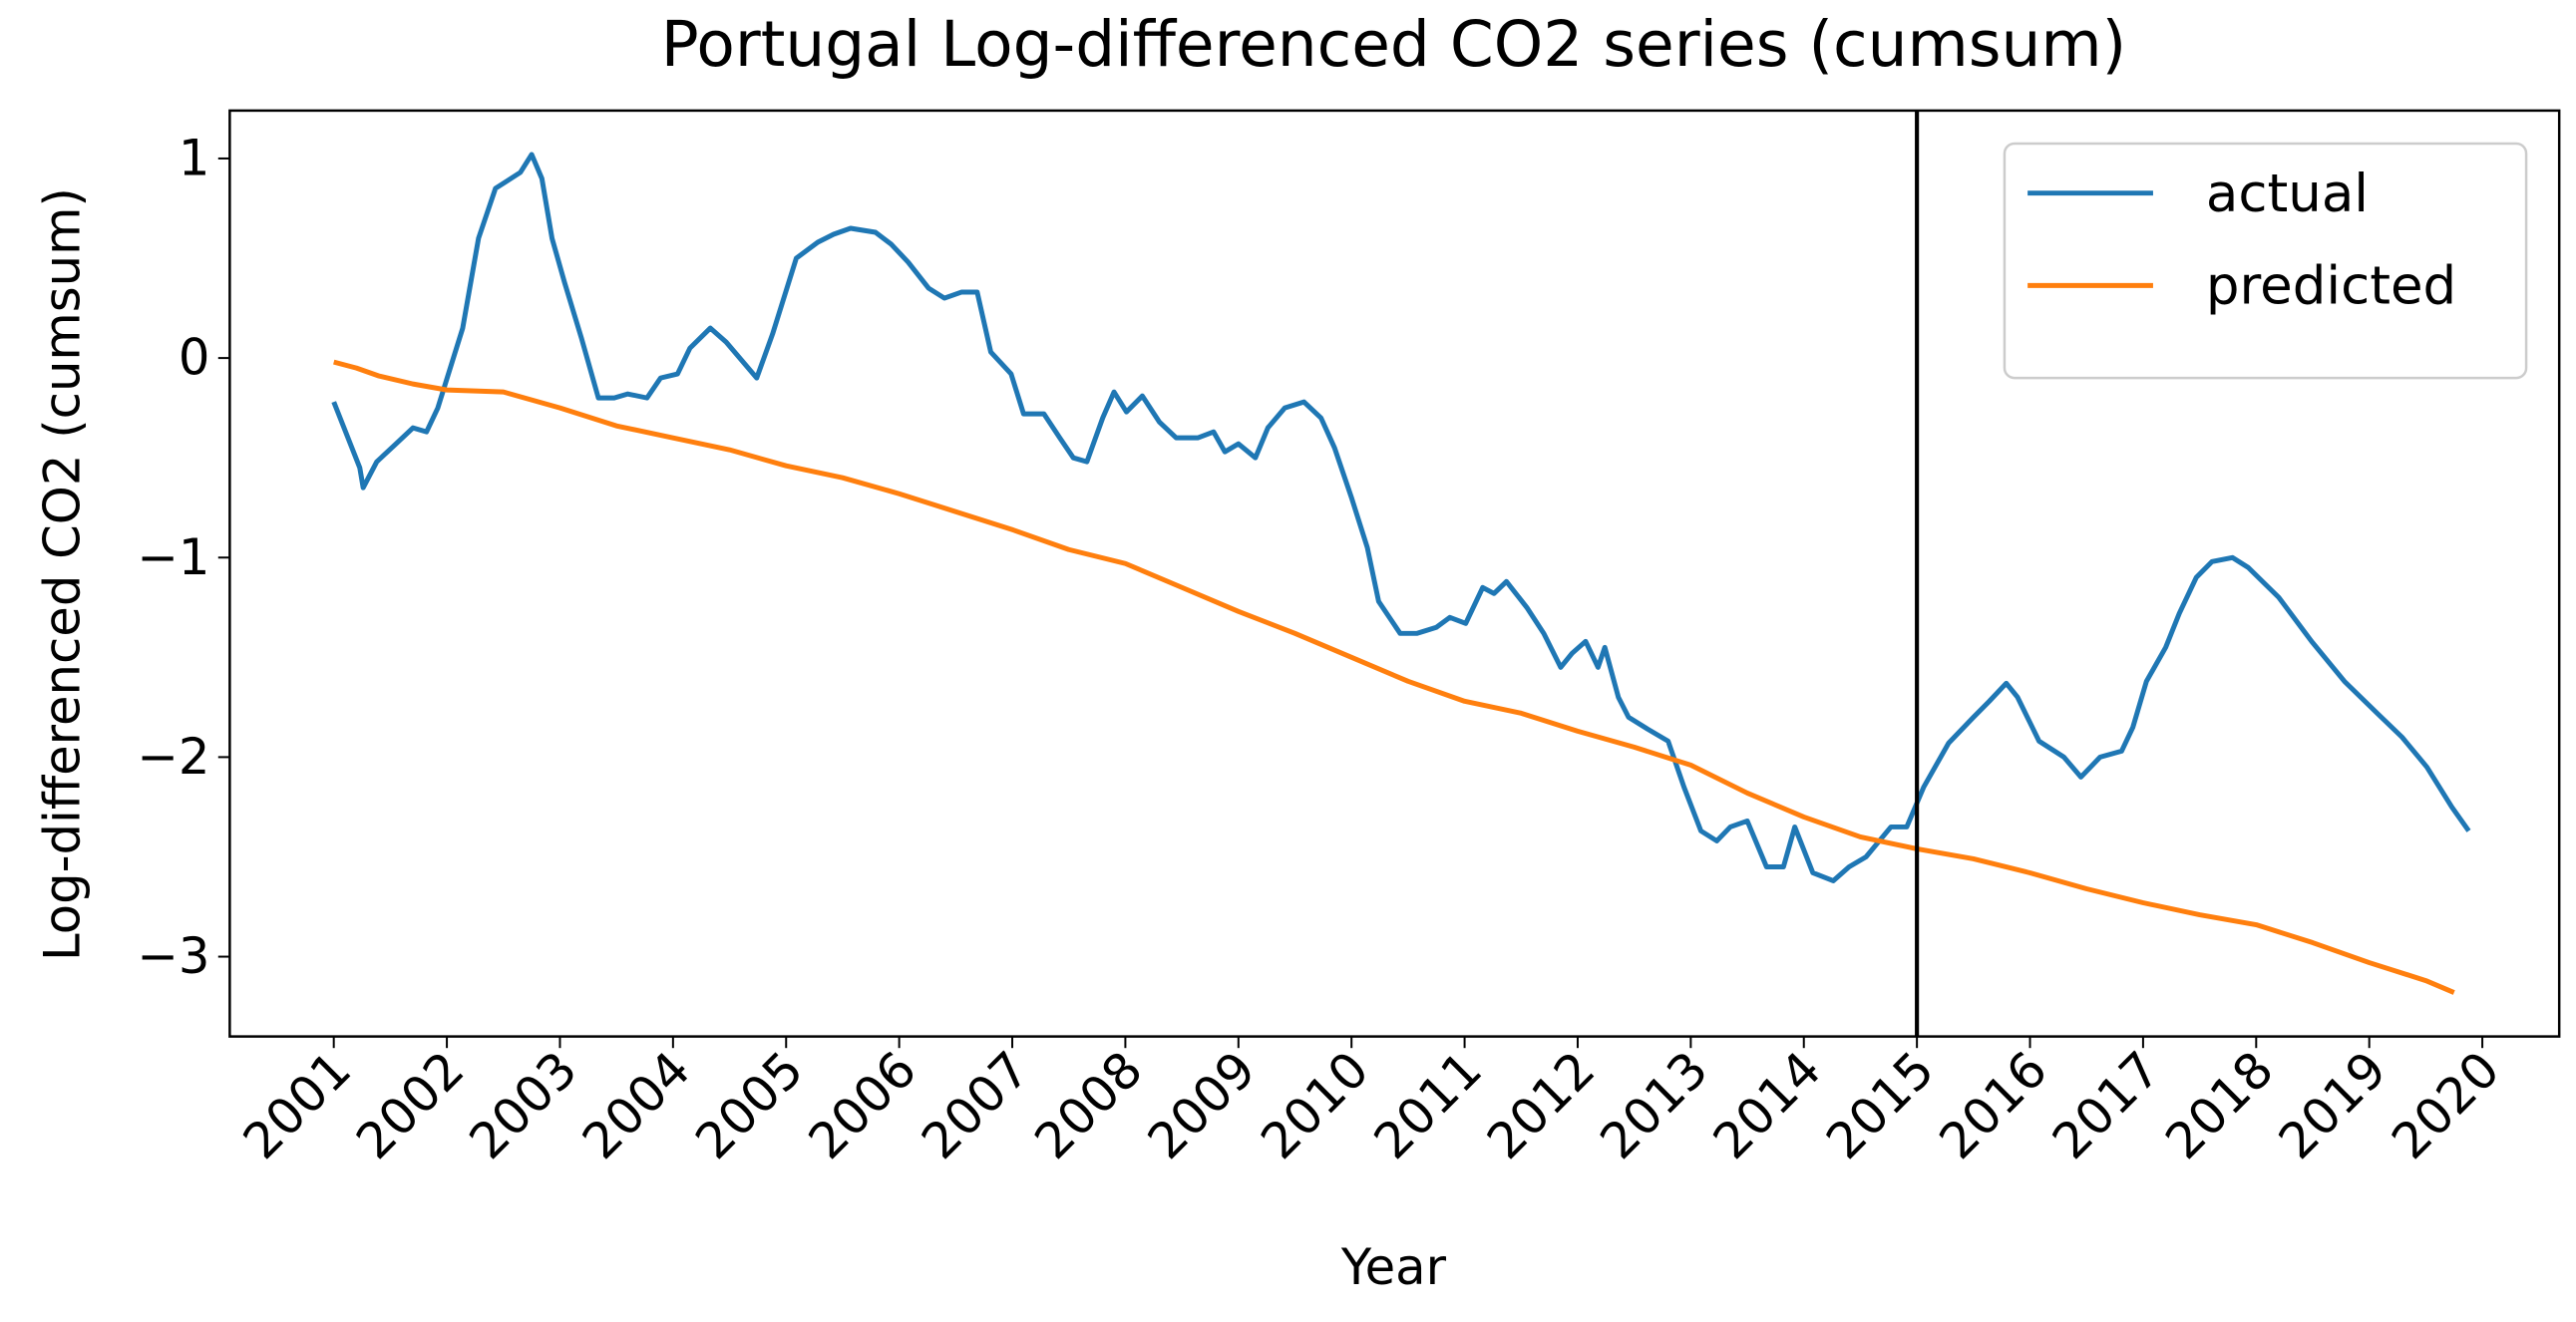 The width and height of the screenshot is (2576, 1322). What do you see at coordinates (1088, 1105) in the screenshot?
I see `x-tick-label: 2008` at bounding box center [1088, 1105].